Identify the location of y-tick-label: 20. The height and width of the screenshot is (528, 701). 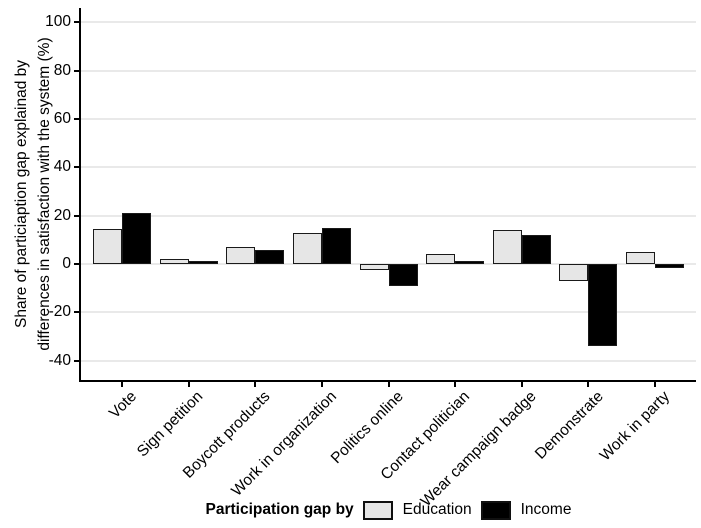
(62, 215).